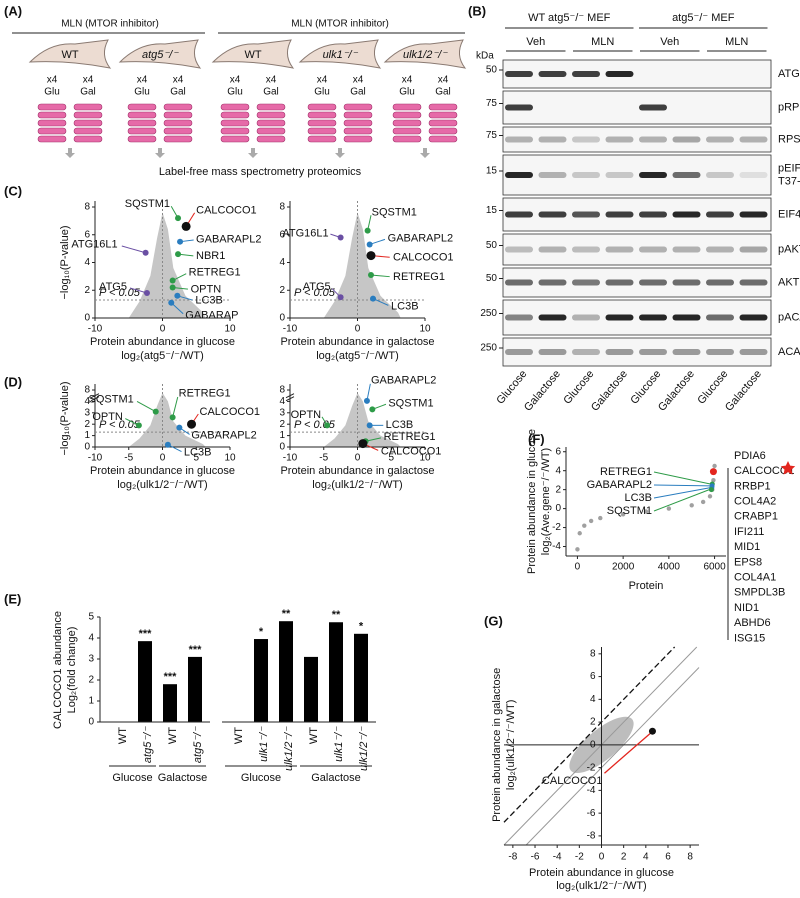 This screenshot has width=800, height=898. Describe the element at coordinates (593, 676) in the screenshot. I see `y-tick-label: 6` at that location.